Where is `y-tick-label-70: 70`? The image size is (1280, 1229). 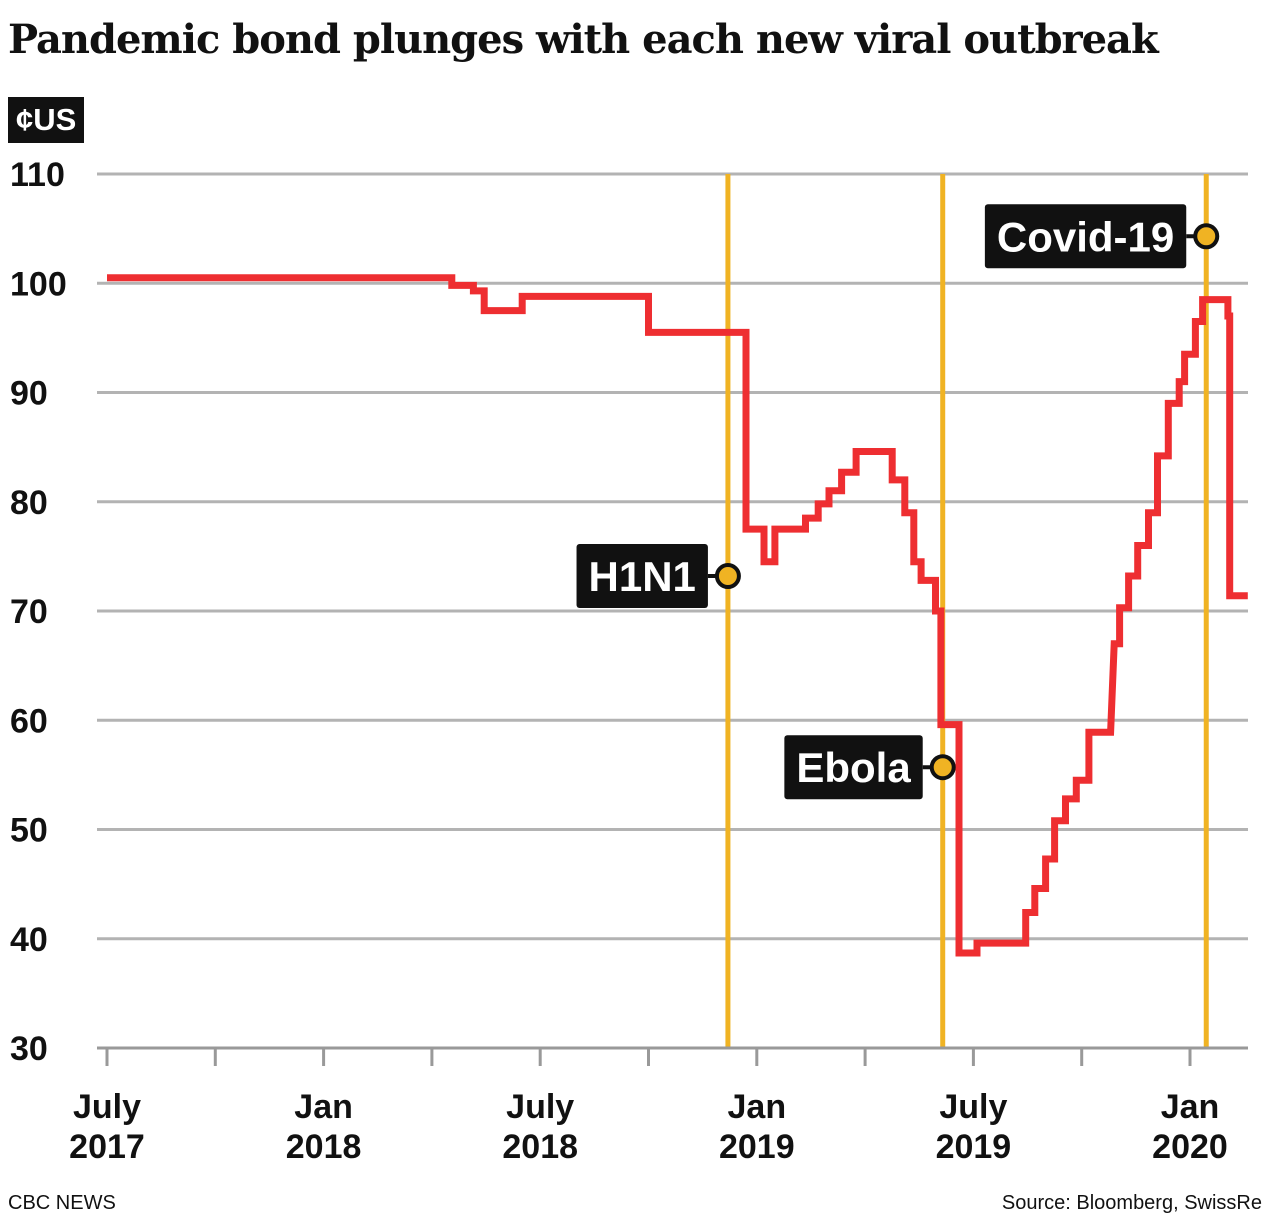 y-tick-label-70: 70 is located at coordinates (29, 612).